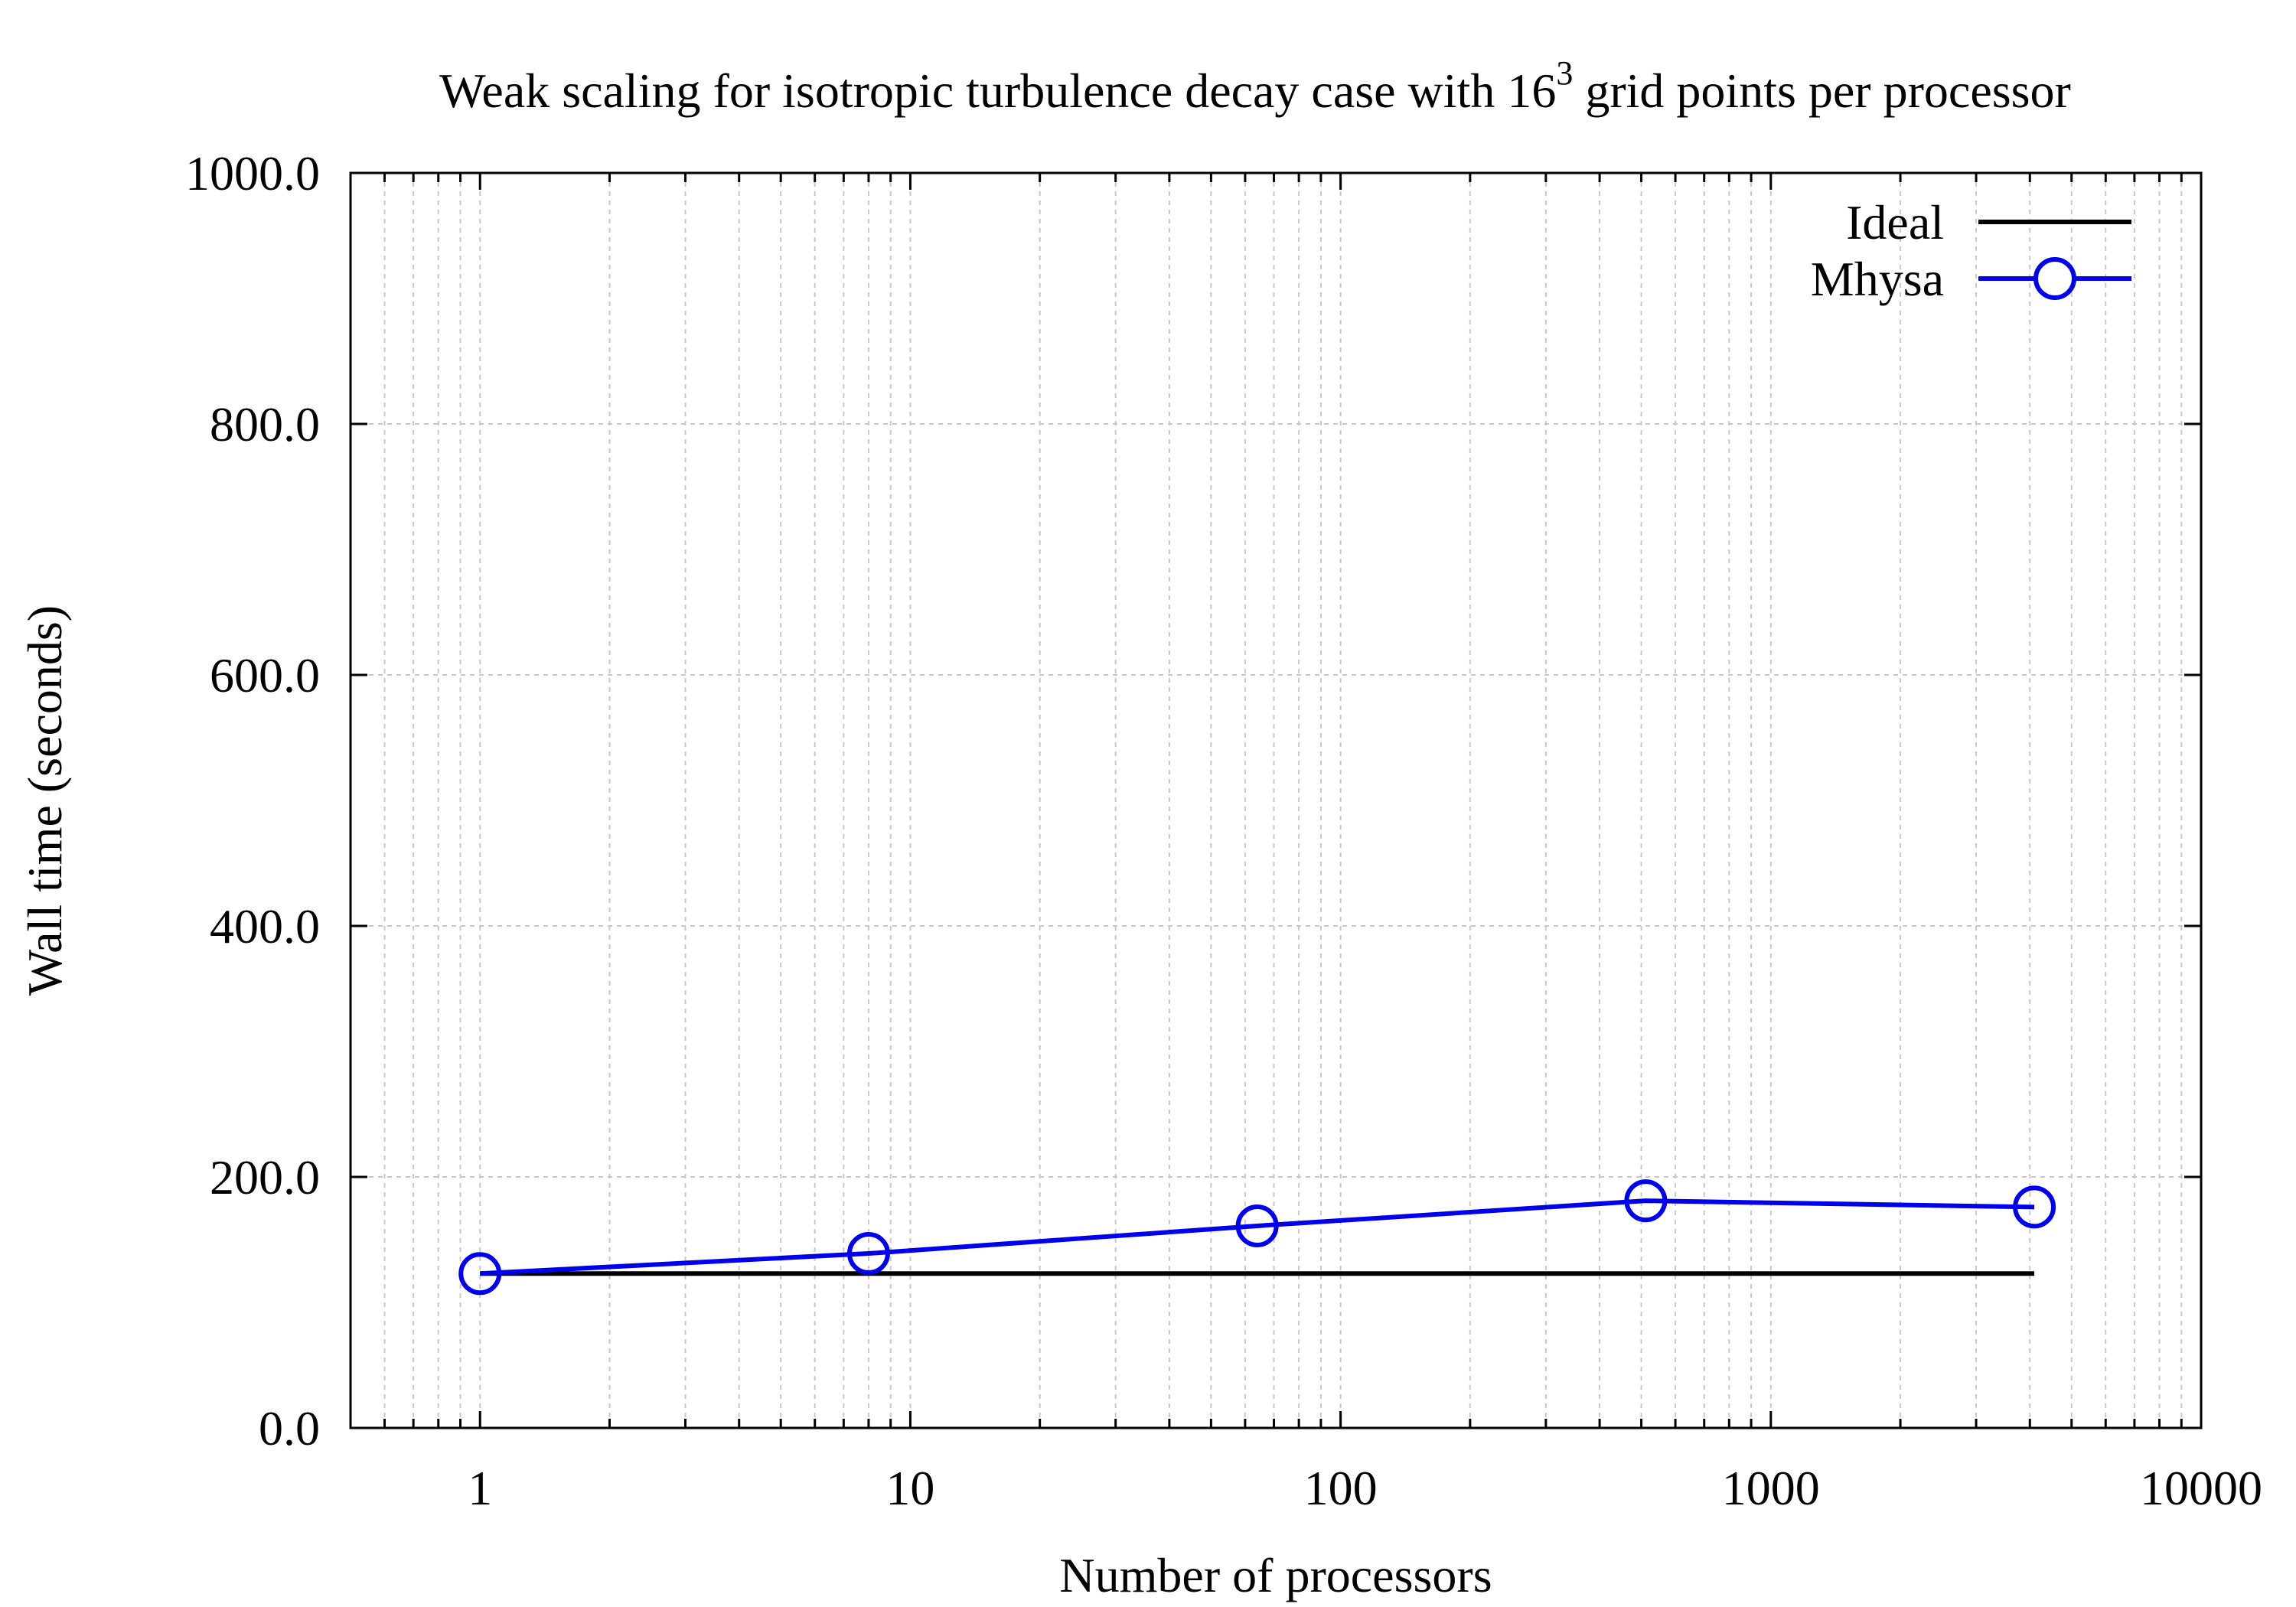  I want to click on y-tick-label: 200.0, so click(265, 1177).